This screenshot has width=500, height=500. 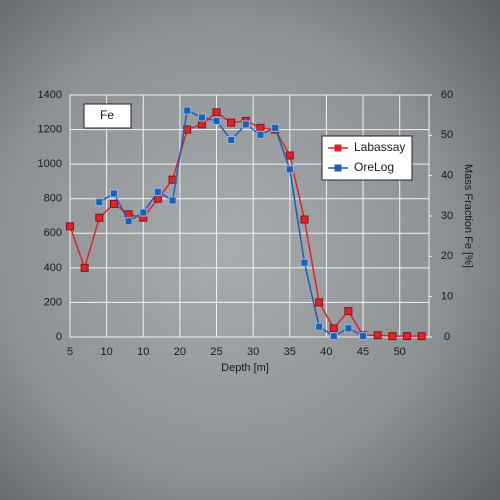 What do you see at coordinates (245, 368) in the screenshot?
I see `x-axis-label: Depth [m]` at bounding box center [245, 368].